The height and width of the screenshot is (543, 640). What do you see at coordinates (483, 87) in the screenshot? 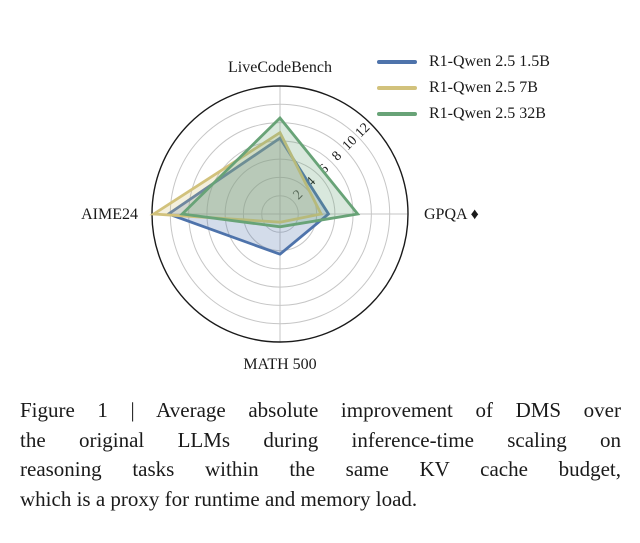
I see `legend-label: R1-Qwen 2.5 7B` at bounding box center [483, 87].